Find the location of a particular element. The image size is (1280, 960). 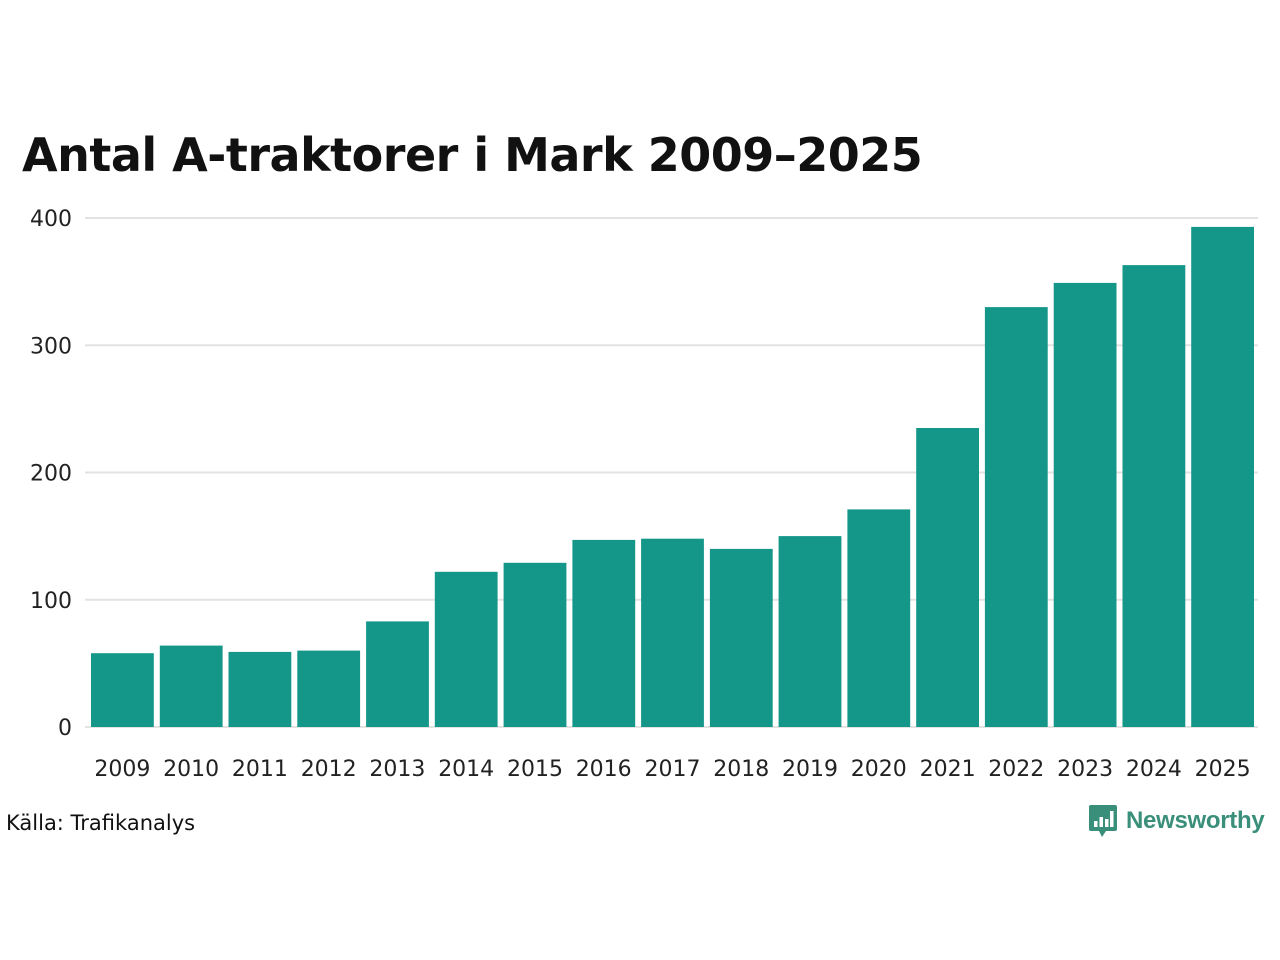

y-axis-ticks: 0 100 200 300 400 is located at coordinates (51, 474).